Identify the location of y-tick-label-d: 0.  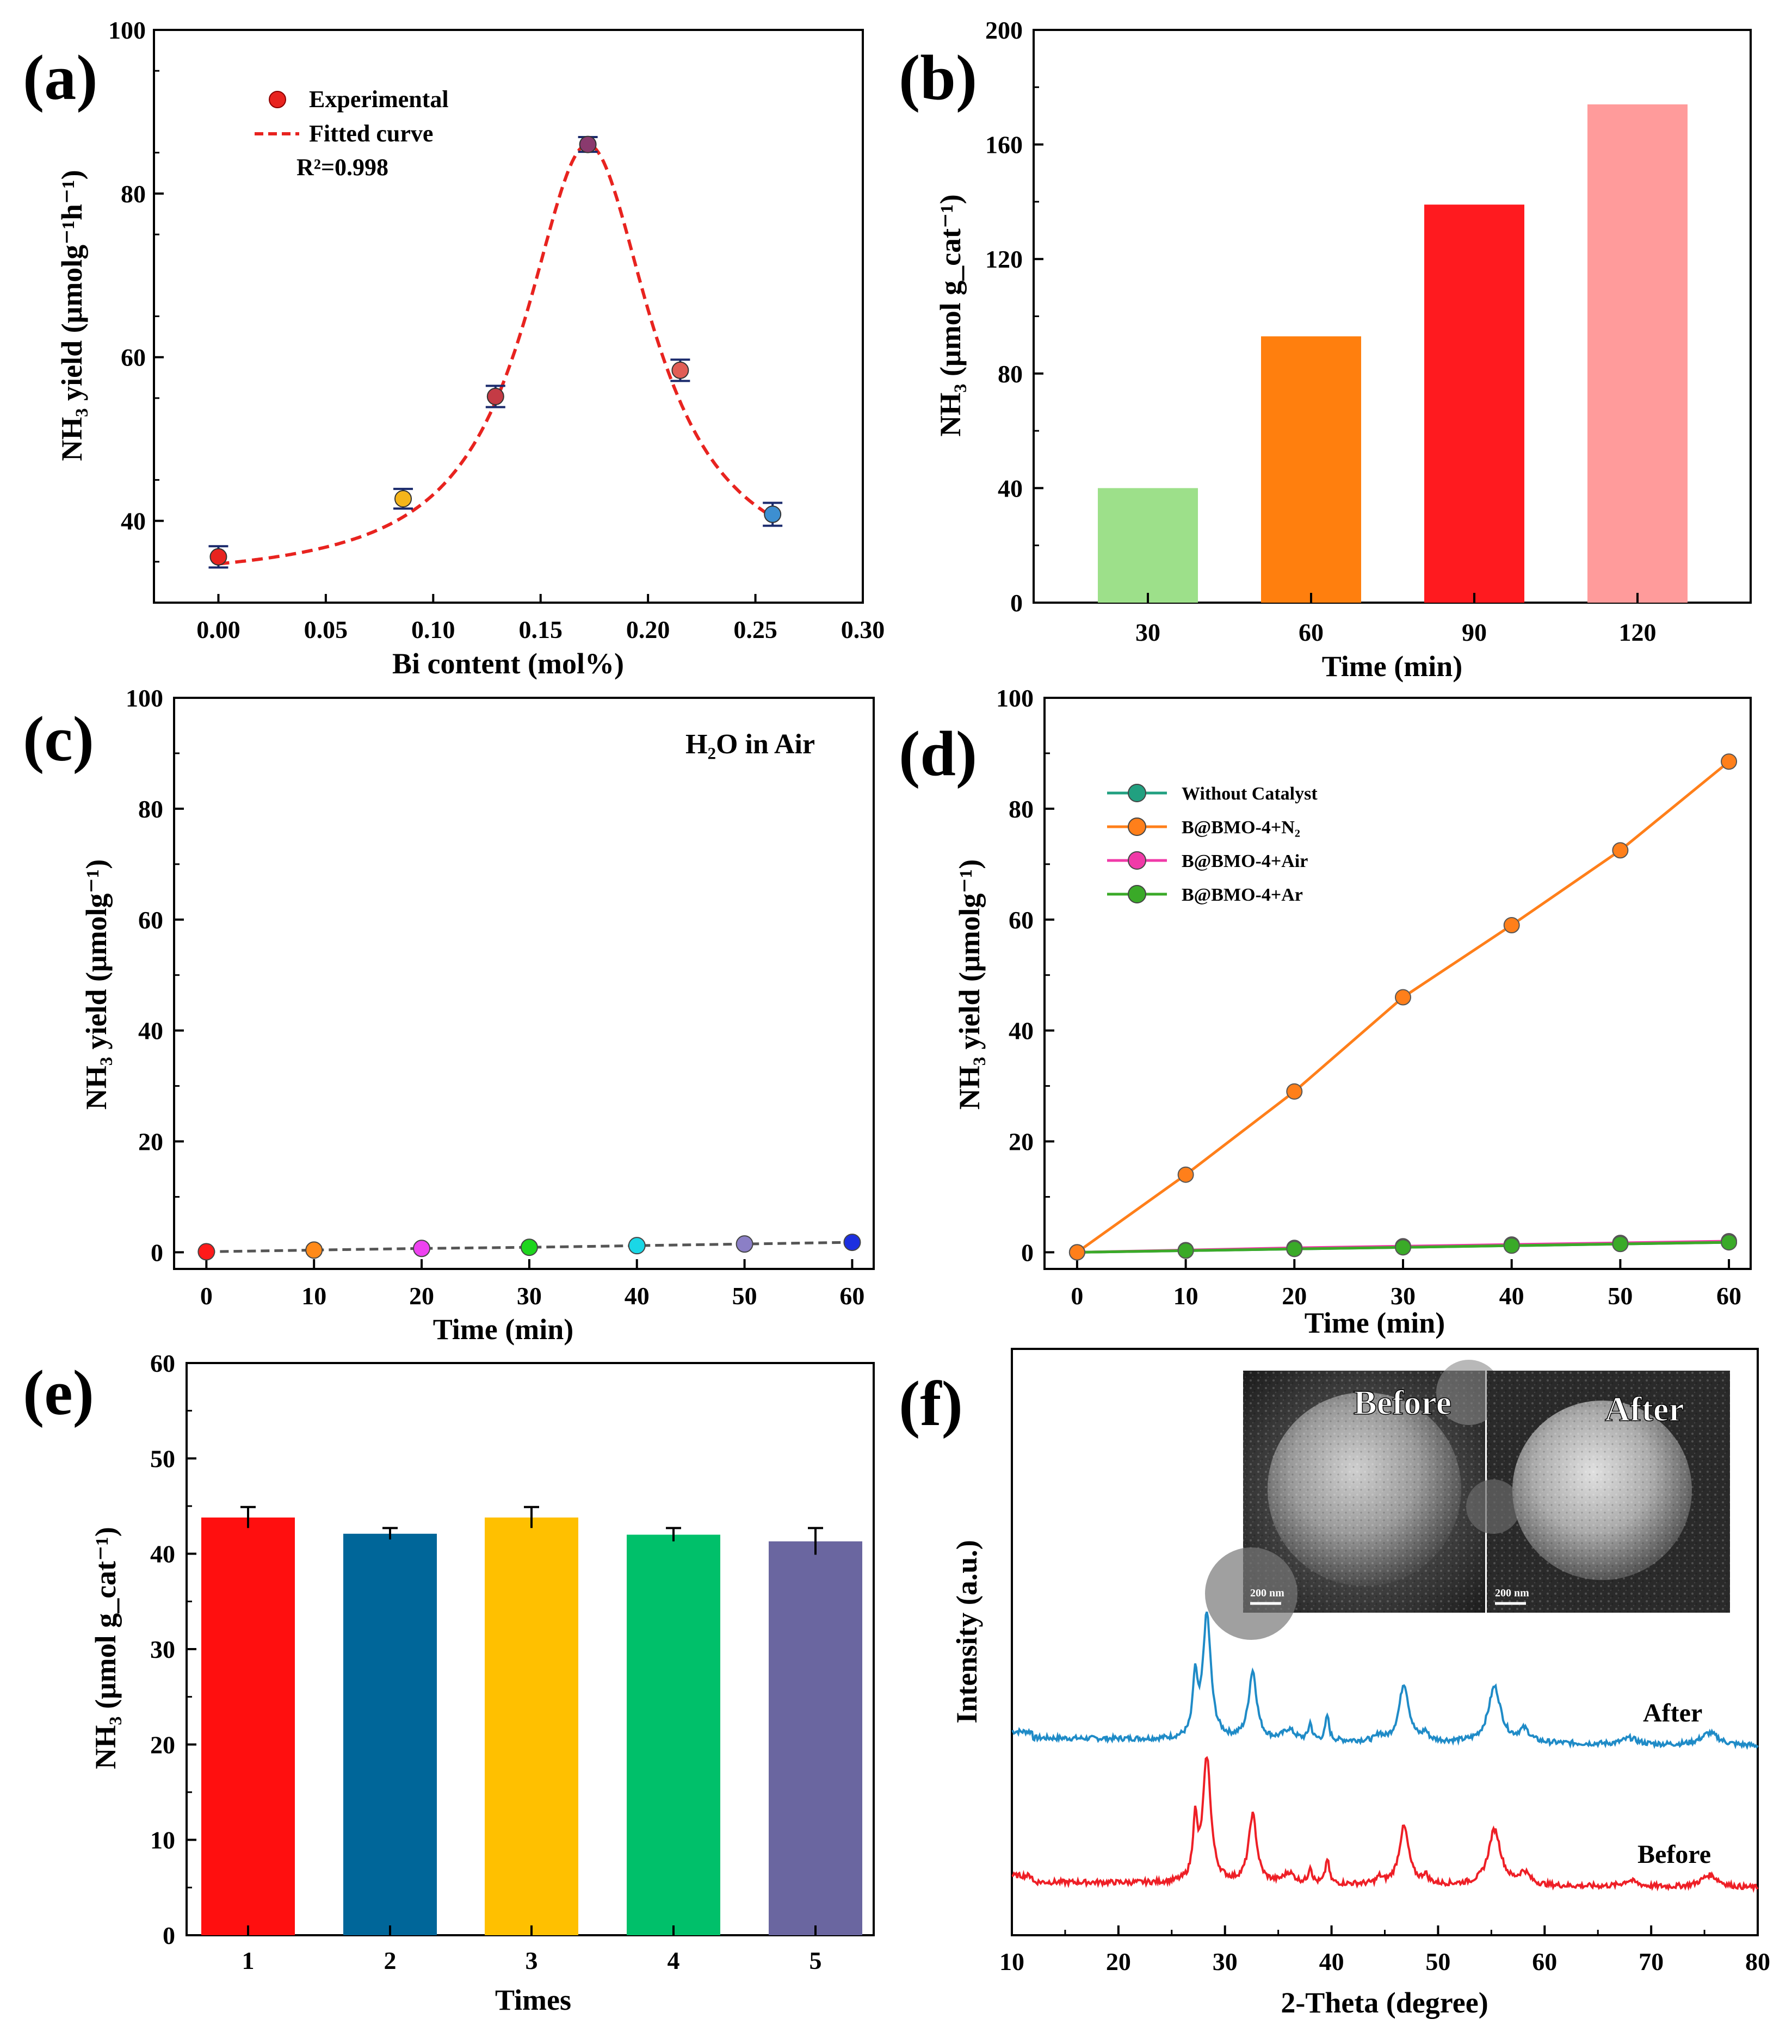
(1027, 1252).